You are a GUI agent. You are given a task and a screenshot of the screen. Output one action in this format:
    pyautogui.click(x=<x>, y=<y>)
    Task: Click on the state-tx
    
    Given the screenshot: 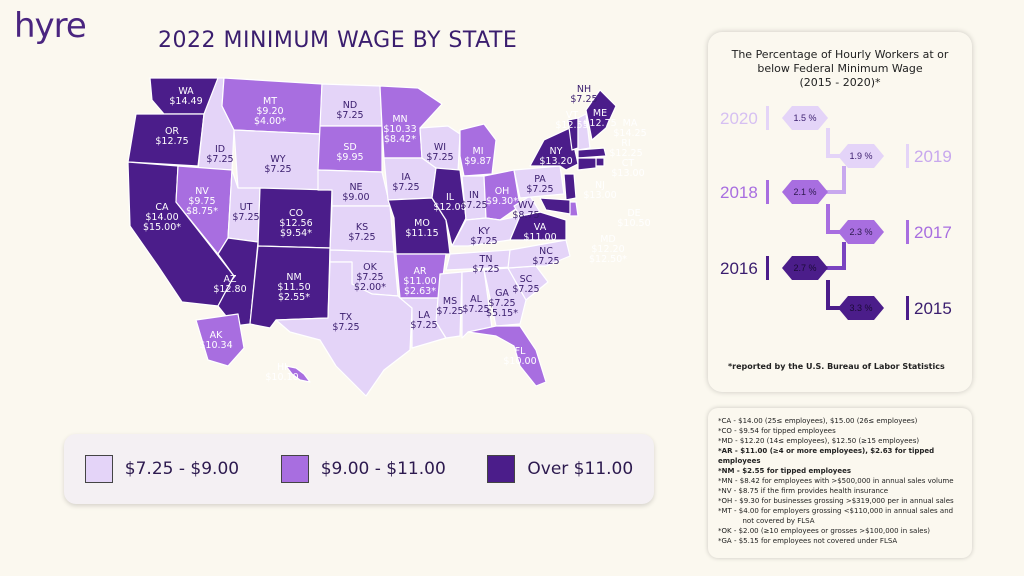 What is the action you would take?
    pyautogui.click(x=344, y=329)
    